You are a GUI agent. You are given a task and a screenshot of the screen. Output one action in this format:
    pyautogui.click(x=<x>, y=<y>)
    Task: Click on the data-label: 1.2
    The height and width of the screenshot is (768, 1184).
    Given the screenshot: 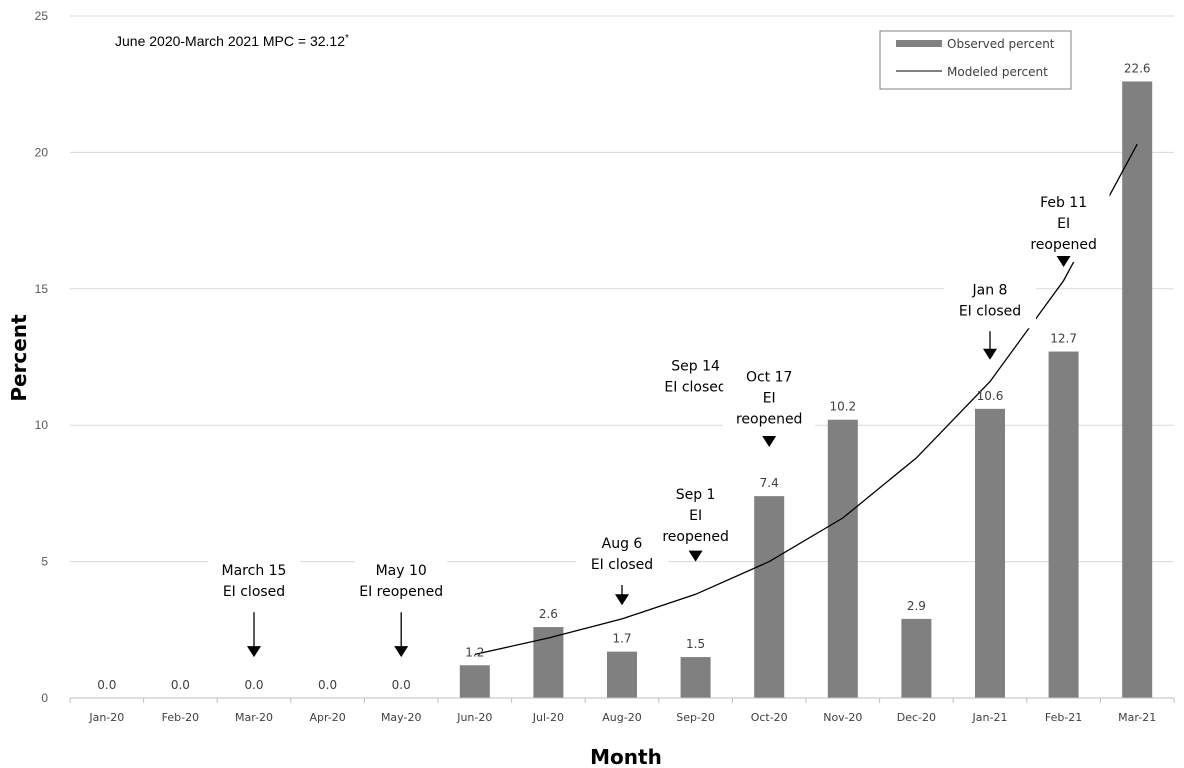 What is the action you would take?
    pyautogui.click(x=474, y=652)
    